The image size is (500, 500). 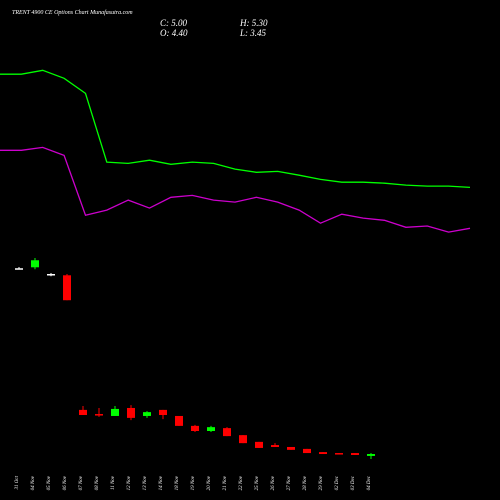 What do you see at coordinates (241, 482) in the screenshot?
I see `x-tick-label: 22 Nov` at bounding box center [241, 482].